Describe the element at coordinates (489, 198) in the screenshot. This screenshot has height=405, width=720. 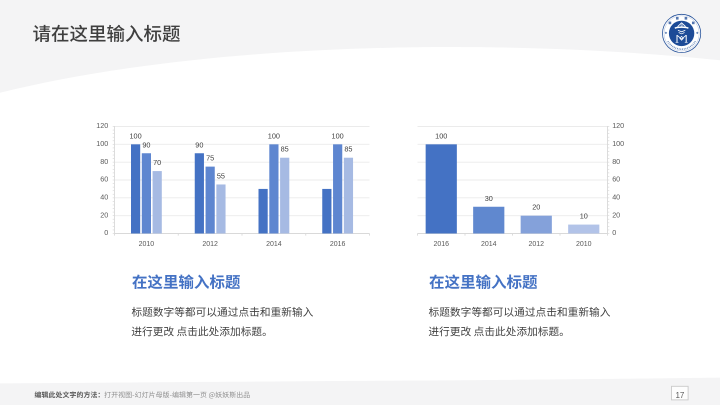
I see `svg-text: 30` at that location.